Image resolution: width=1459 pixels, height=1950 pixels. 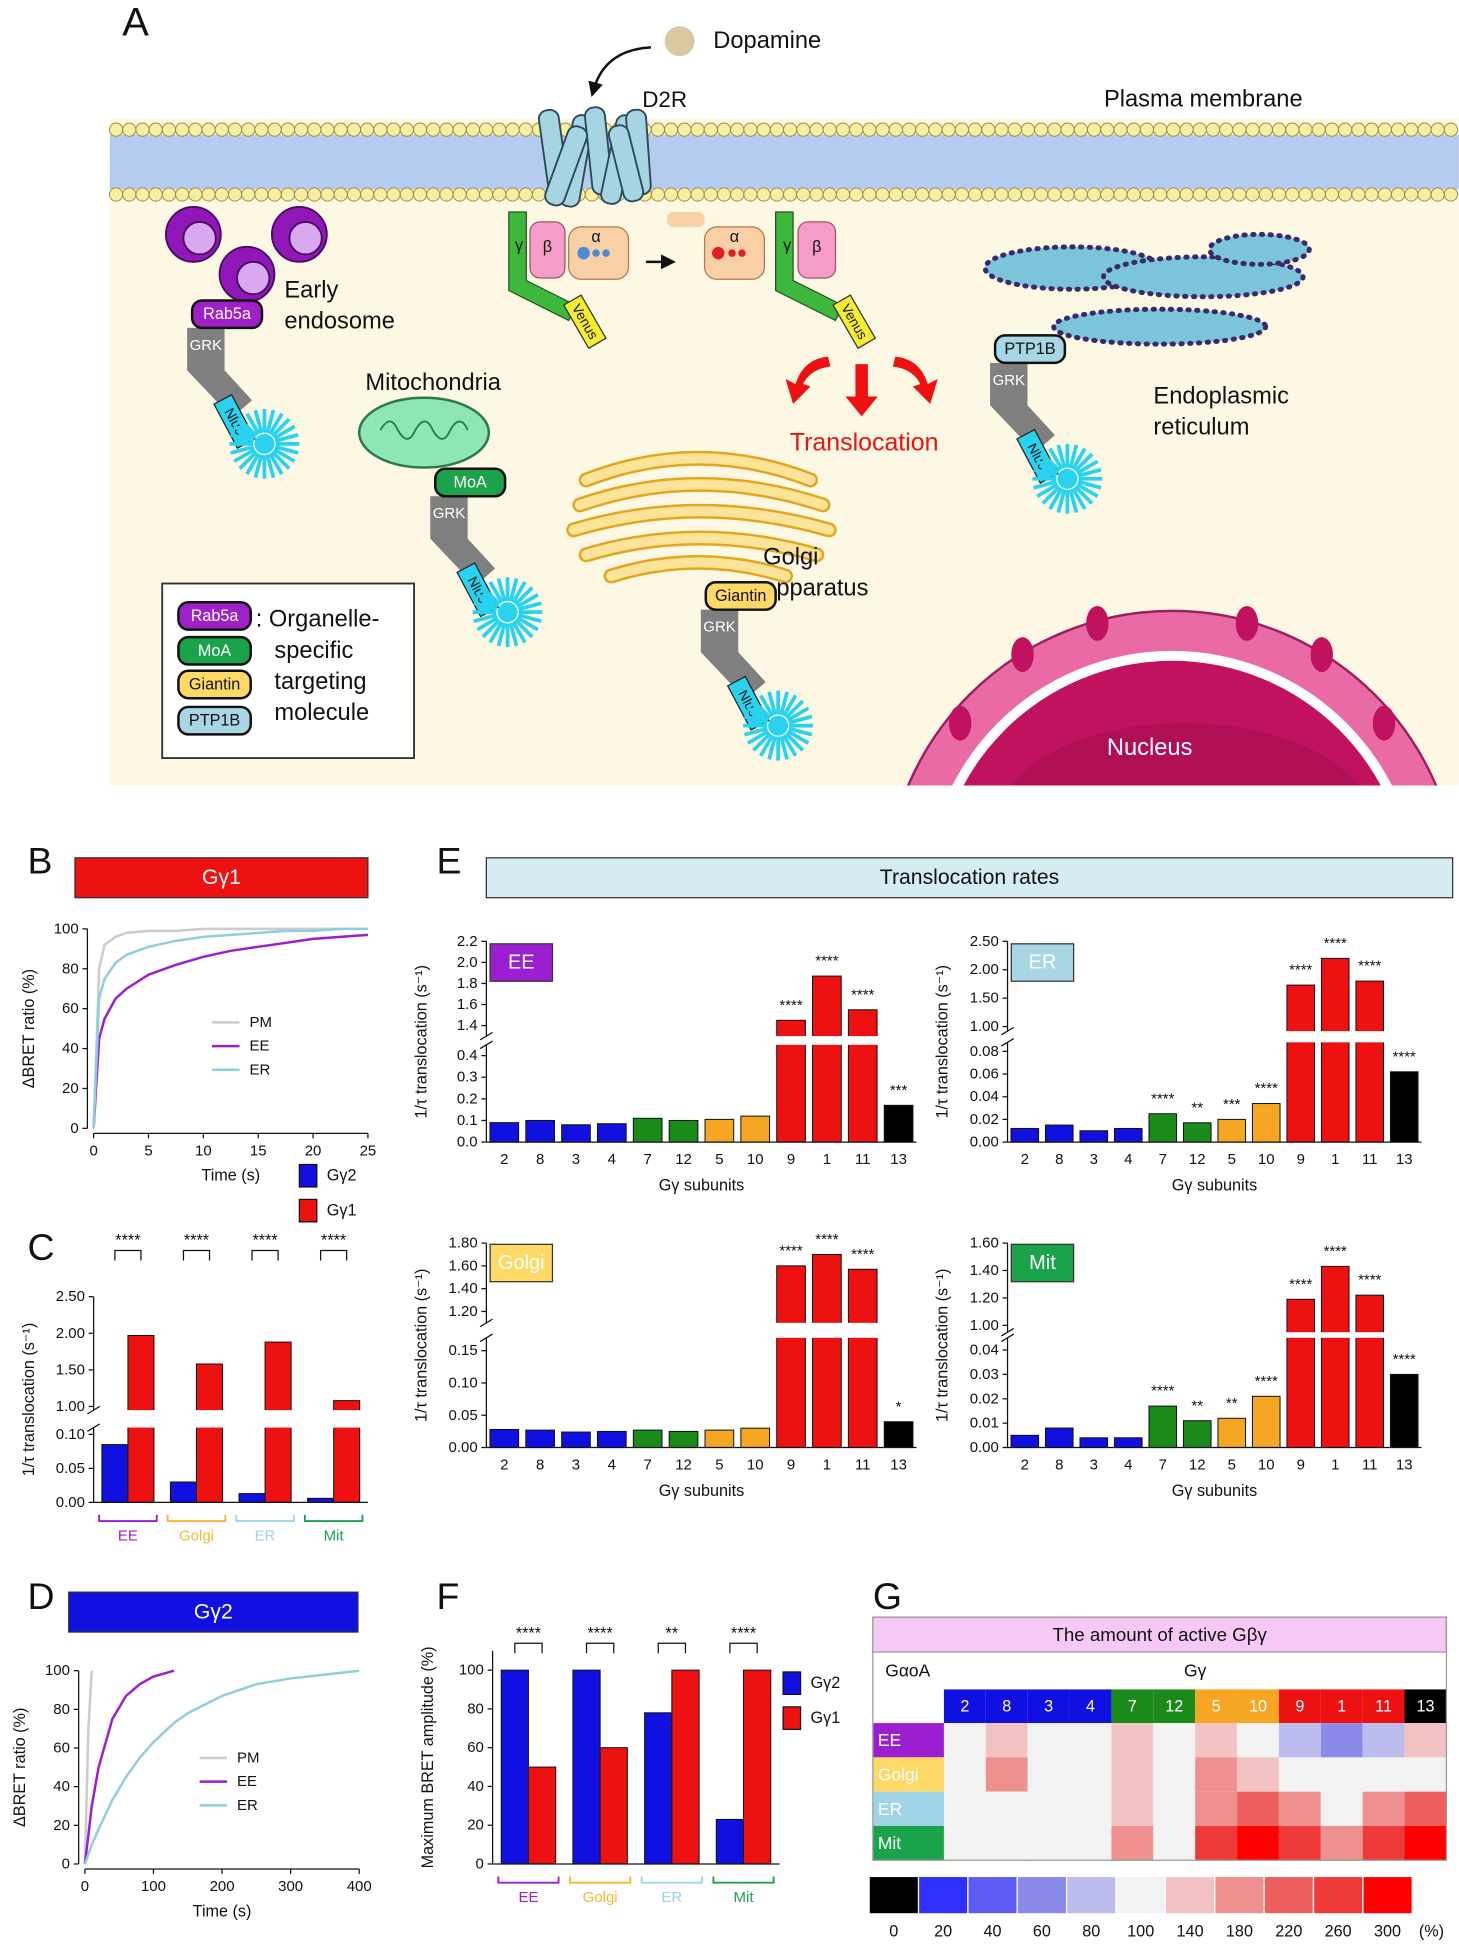 What do you see at coordinates (359, 1886) in the screenshot?
I see `x-tick-label: 400` at bounding box center [359, 1886].